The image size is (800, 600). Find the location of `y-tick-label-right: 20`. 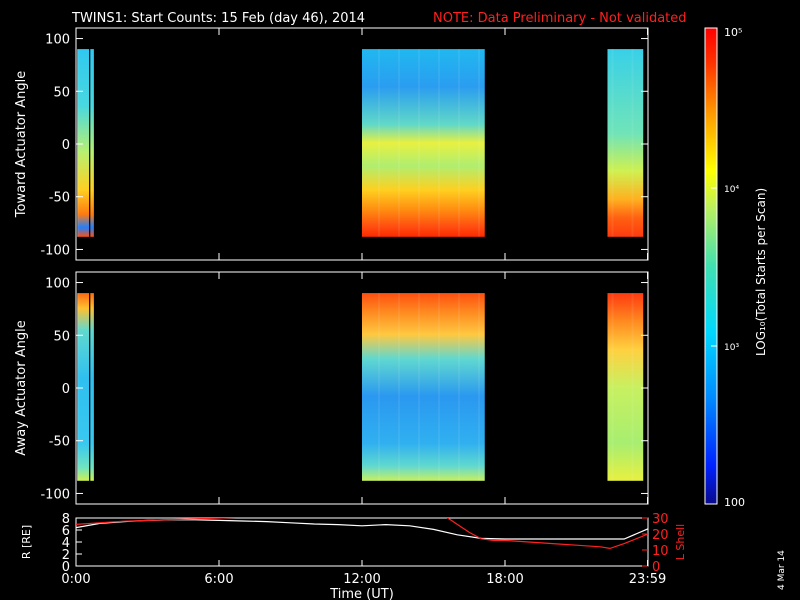

y-tick-label-right: 20 is located at coordinates (660, 535).